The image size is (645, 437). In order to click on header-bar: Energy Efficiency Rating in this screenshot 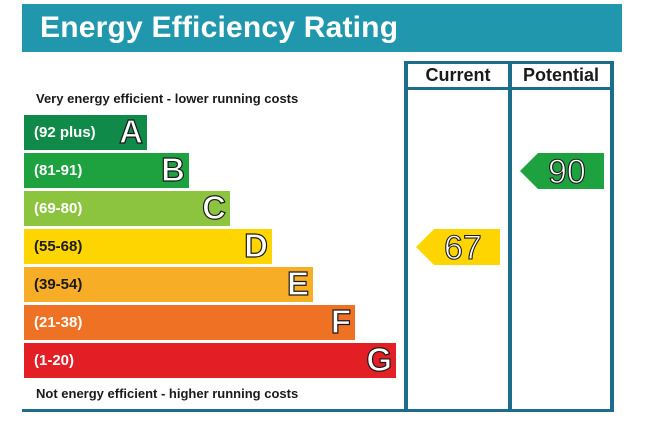, I will do `click(322, 28)`.